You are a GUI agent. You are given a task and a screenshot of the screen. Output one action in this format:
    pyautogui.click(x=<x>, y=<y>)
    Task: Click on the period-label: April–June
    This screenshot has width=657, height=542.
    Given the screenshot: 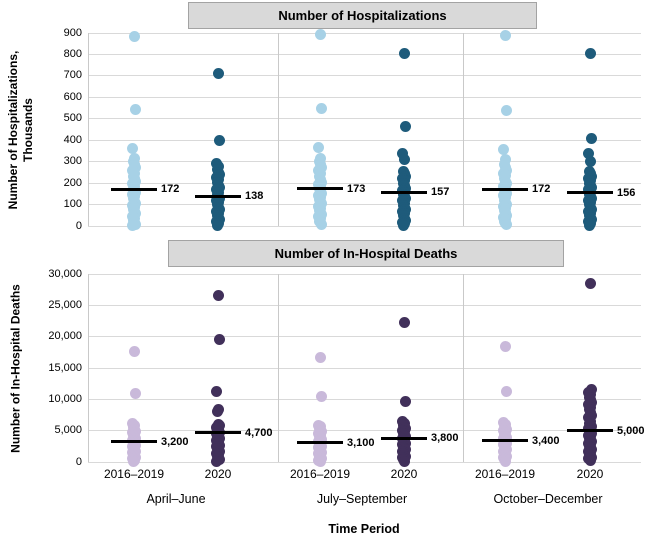 What is the action you would take?
    pyautogui.click(x=176, y=499)
    